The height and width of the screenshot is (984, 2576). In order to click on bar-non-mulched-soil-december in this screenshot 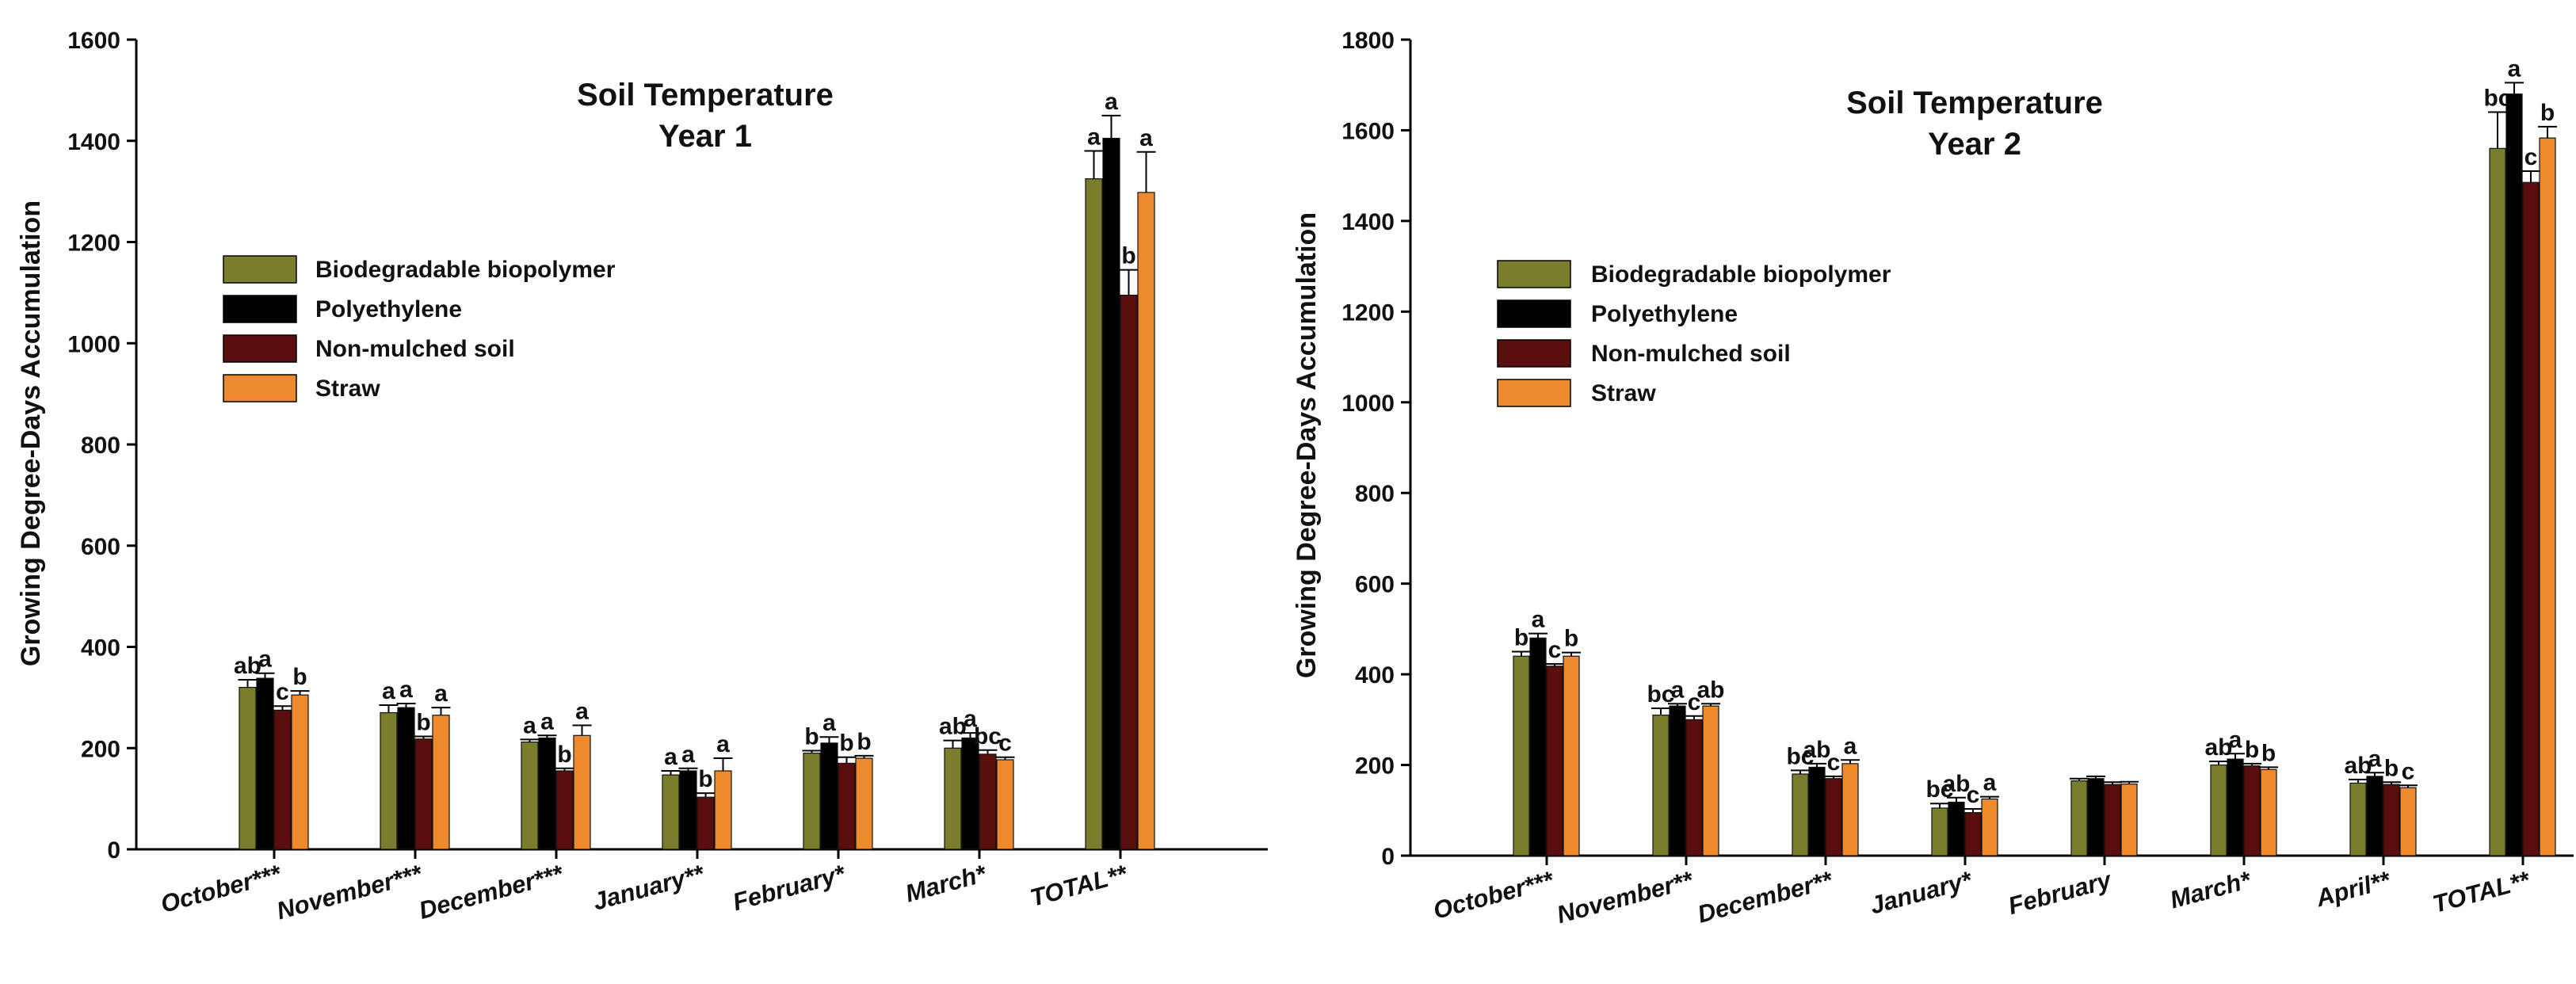, I will do `click(564, 810)`.